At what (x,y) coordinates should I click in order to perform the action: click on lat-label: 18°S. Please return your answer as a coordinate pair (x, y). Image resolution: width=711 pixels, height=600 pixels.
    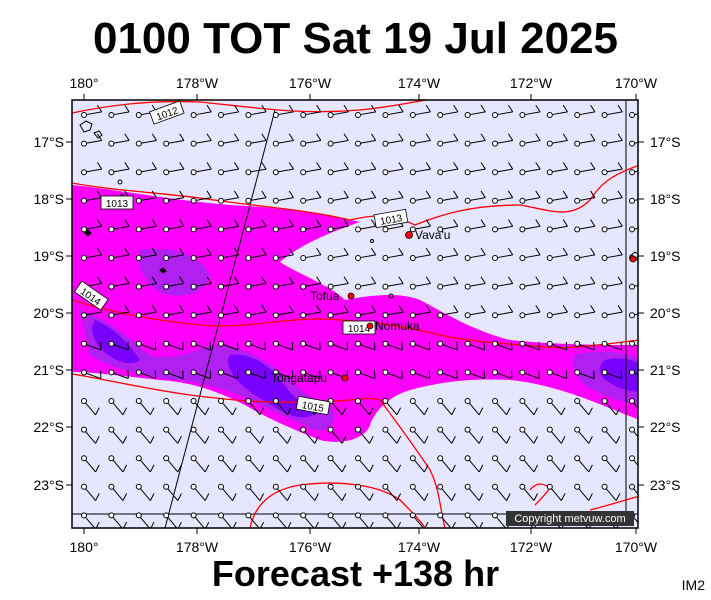
    Looking at the image, I should click on (48, 199).